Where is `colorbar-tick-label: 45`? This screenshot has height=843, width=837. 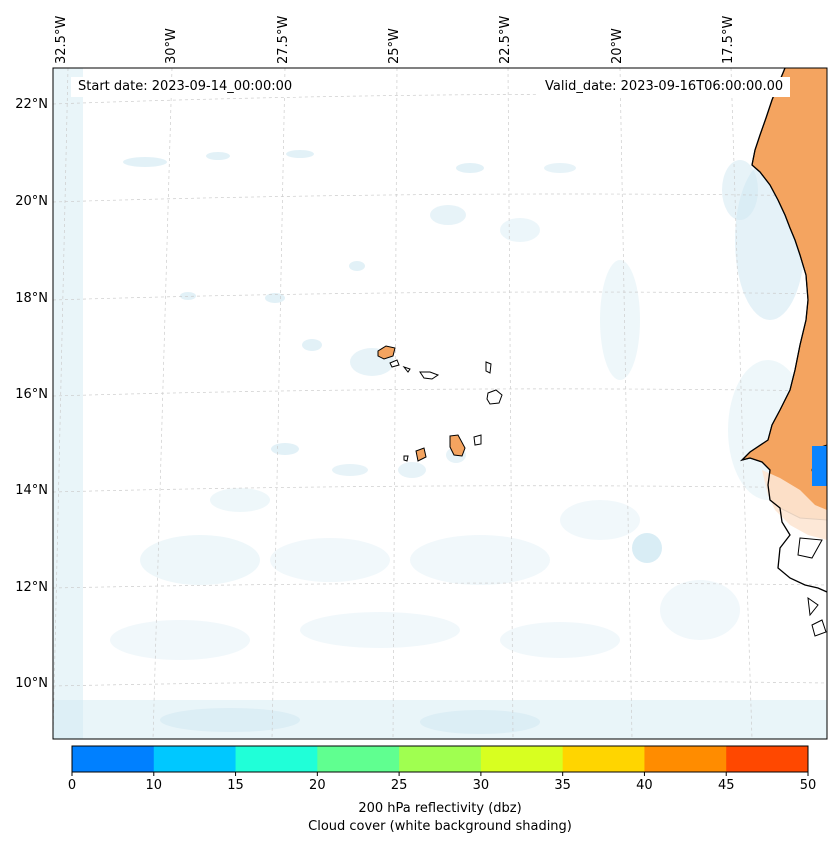
colorbar-tick-label: 45 is located at coordinates (726, 785).